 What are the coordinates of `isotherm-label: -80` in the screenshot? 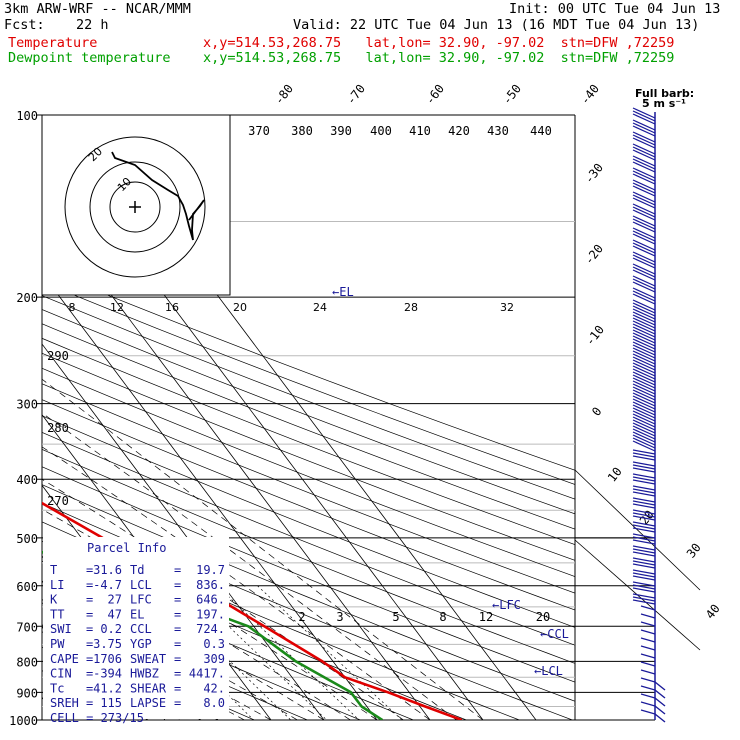 It's located at (284, 95).